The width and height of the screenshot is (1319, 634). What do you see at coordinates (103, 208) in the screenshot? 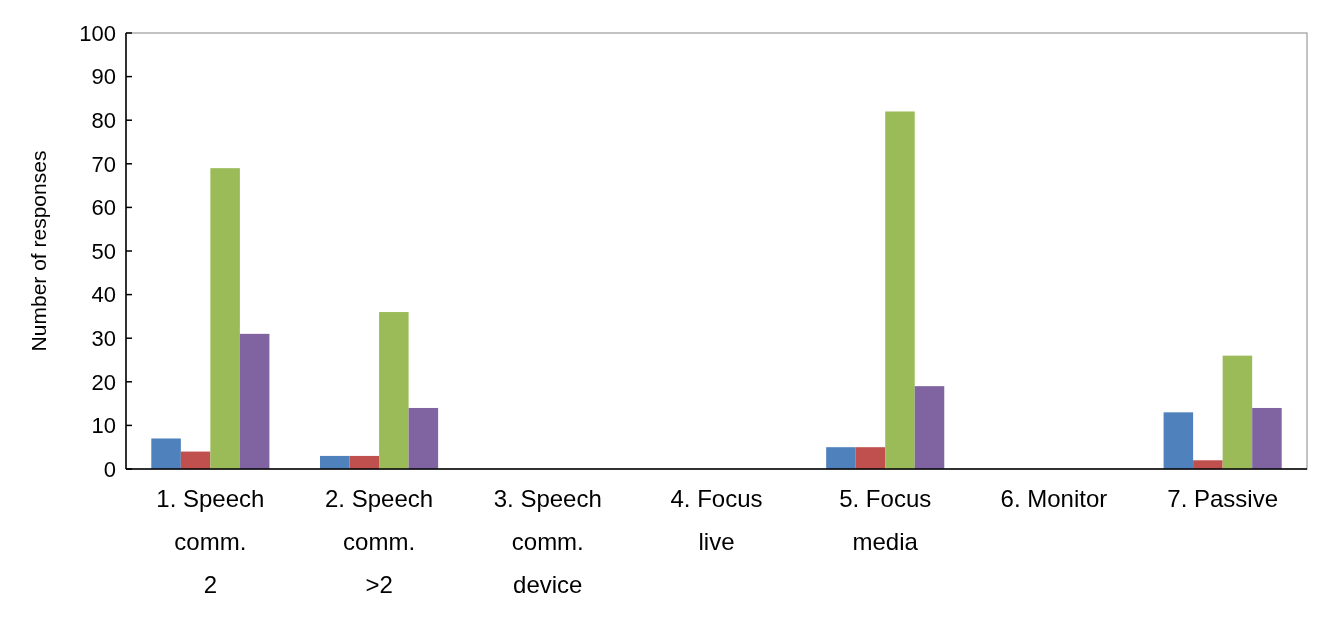
I see `y-tick-label: 60` at bounding box center [103, 208].